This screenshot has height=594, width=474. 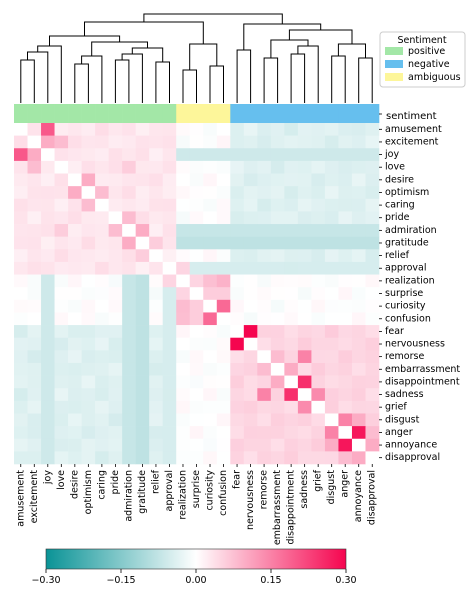 I want to click on heatmap-cell-surprise-desire, so click(x=75, y=294).